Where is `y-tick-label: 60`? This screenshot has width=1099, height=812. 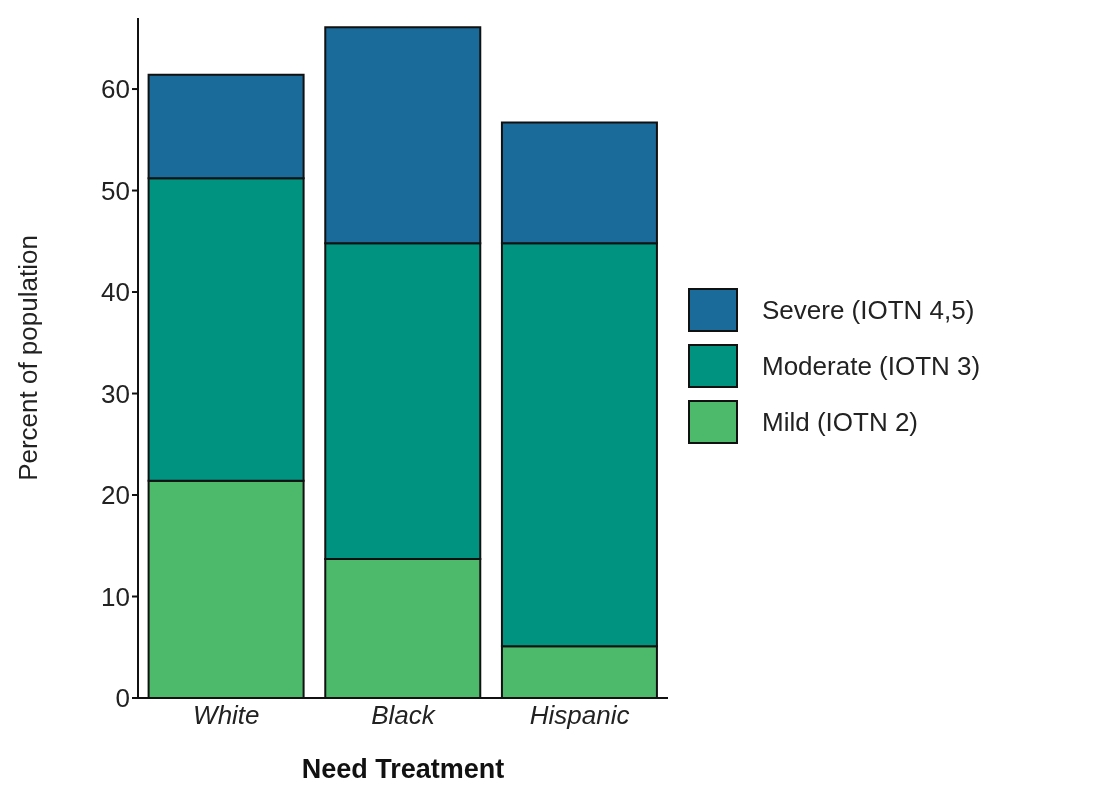
y-tick-label: 60 is located at coordinates (115, 89).